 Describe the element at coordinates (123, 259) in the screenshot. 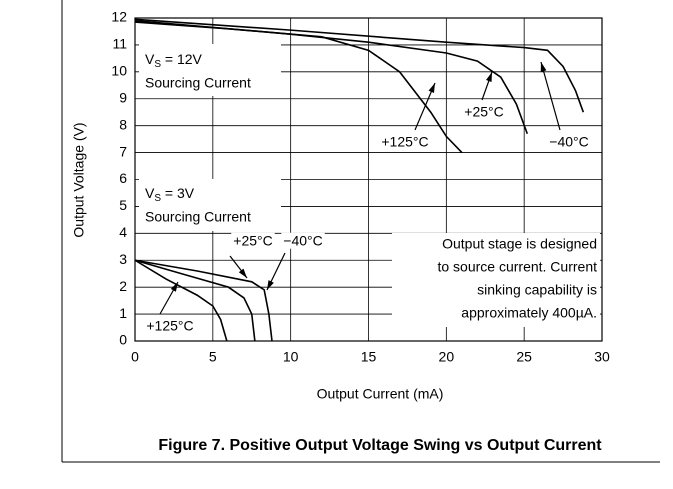

I see `y-tick-label: 3` at that location.